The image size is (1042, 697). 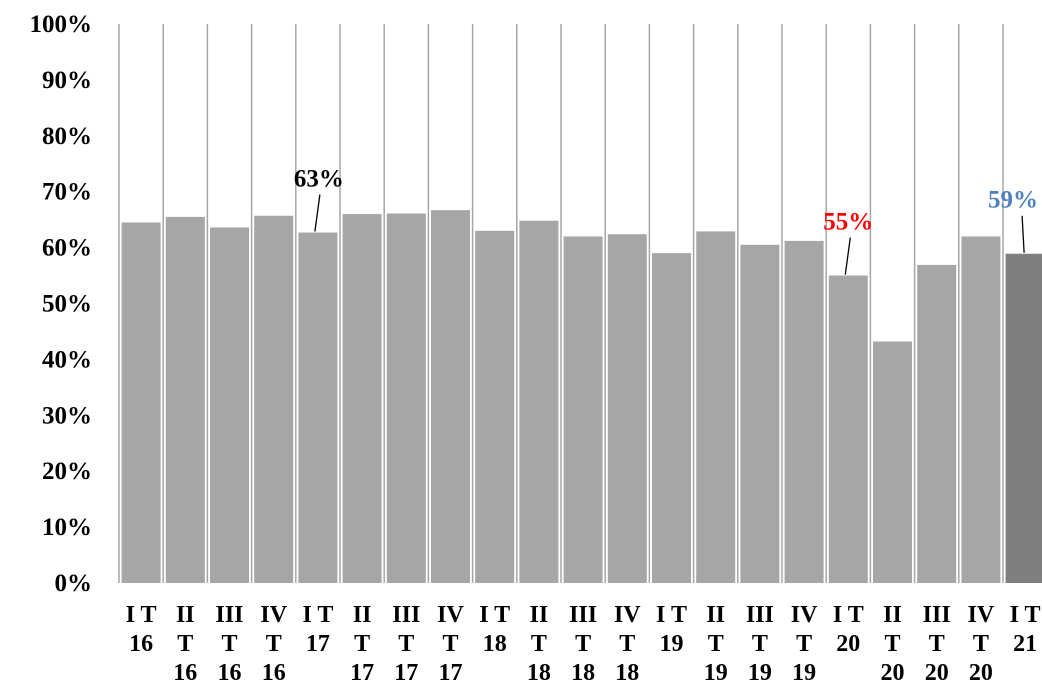 What do you see at coordinates (74, 583) in the screenshot?
I see `y-tick-label: 0%` at bounding box center [74, 583].